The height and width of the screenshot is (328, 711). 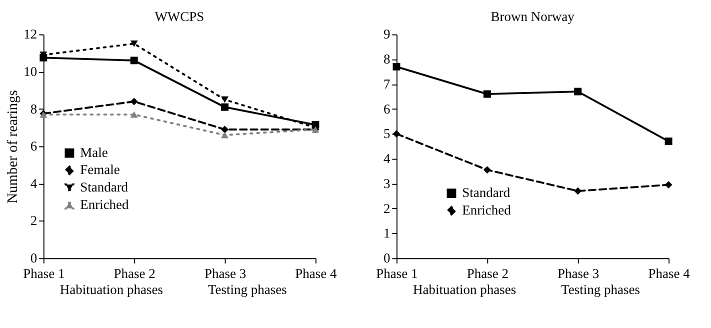 I want to click on y-tick-label: 5, so click(x=386, y=134).